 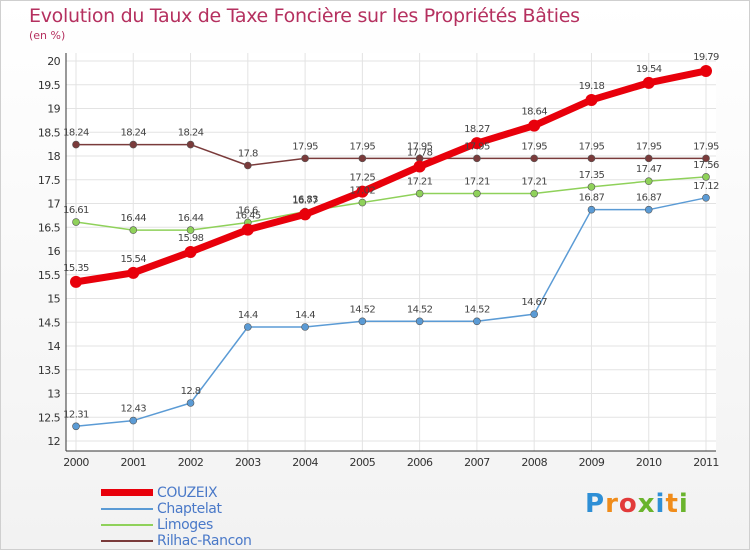 I want to click on series-line-rilhac-rancon, so click(x=391, y=155).